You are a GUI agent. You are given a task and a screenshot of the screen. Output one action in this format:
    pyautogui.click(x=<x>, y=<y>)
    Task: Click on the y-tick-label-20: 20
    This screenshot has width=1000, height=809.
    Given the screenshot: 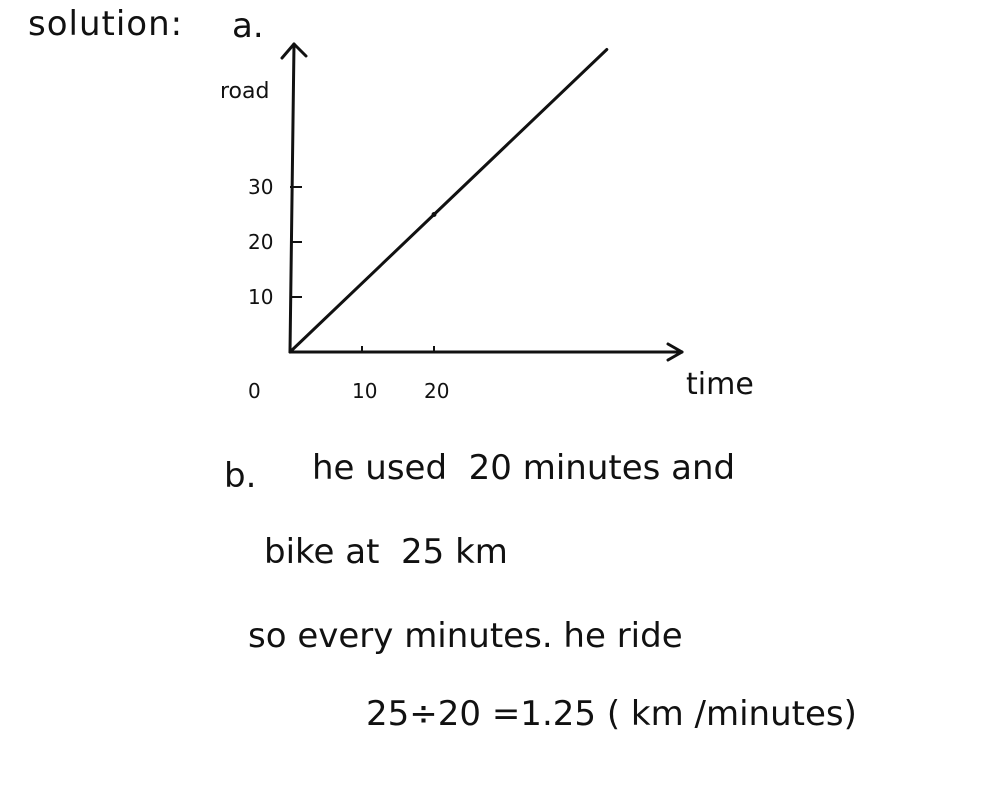 What is the action you would take?
    pyautogui.click(x=260, y=242)
    